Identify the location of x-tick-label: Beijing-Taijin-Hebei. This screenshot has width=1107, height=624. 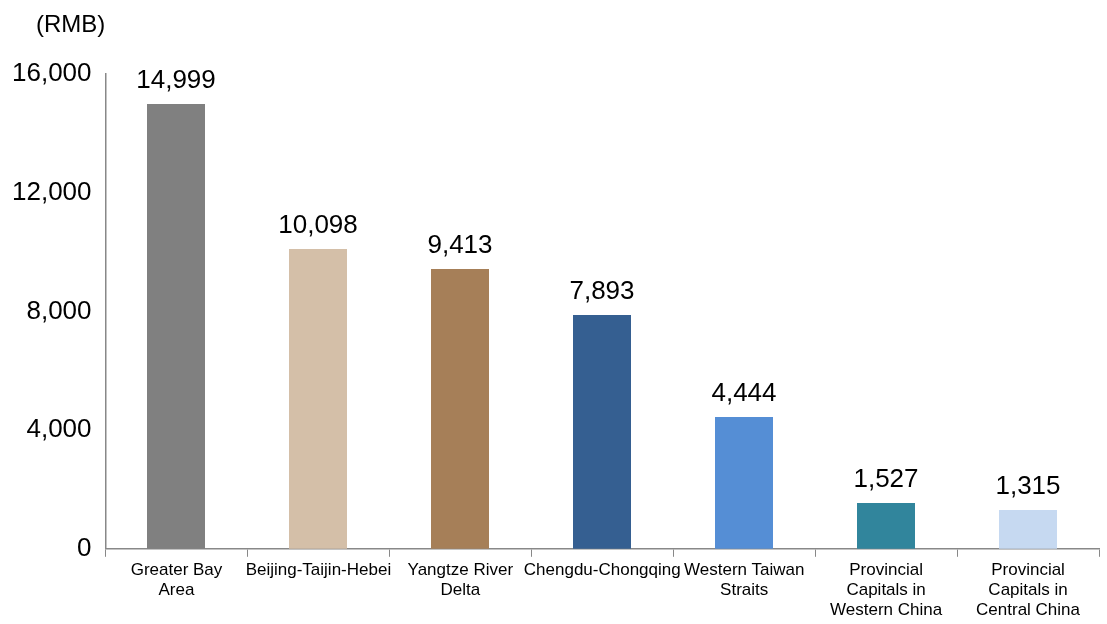
(318, 569).